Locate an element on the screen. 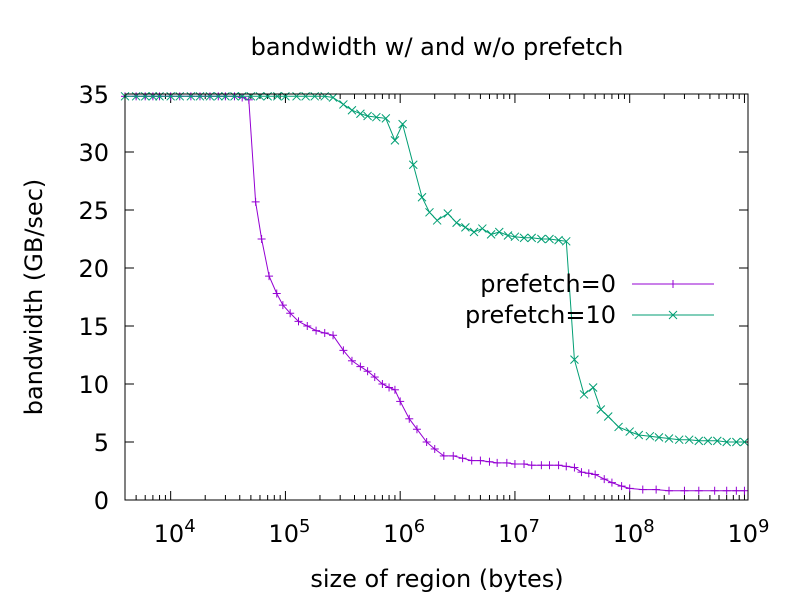  y-tick-label: 20 is located at coordinates (93, 269).